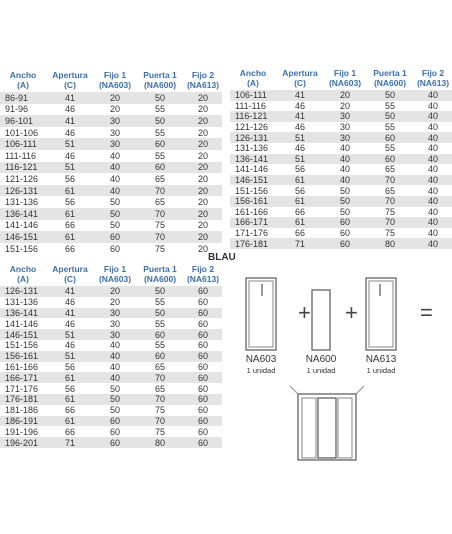 The height and width of the screenshot is (534, 452). What do you see at coordinates (381, 359) in the screenshot?
I see `part-code: NA613` at bounding box center [381, 359].